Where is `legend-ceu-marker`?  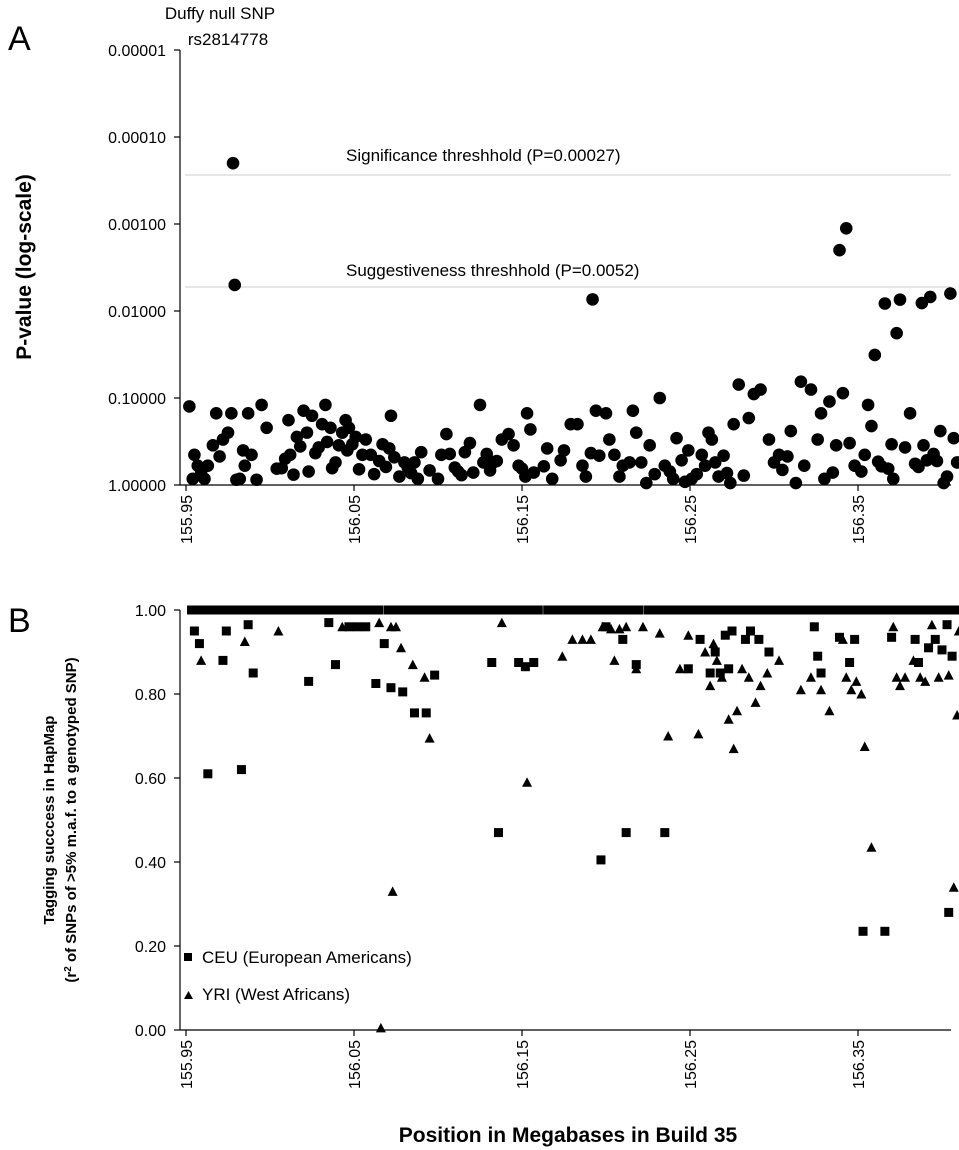 legend-ceu-marker is located at coordinates (188, 957).